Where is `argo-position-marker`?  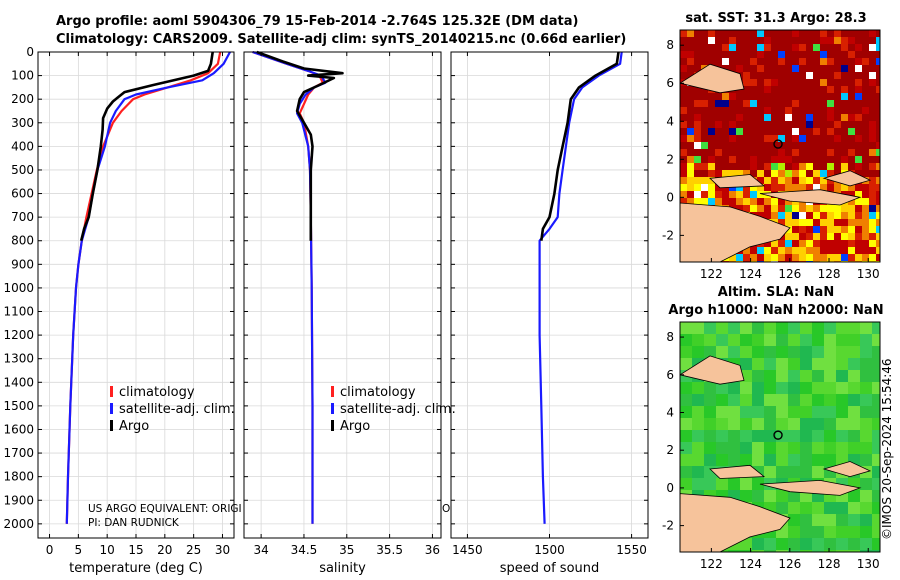 argo-position-marker is located at coordinates (778, 435).